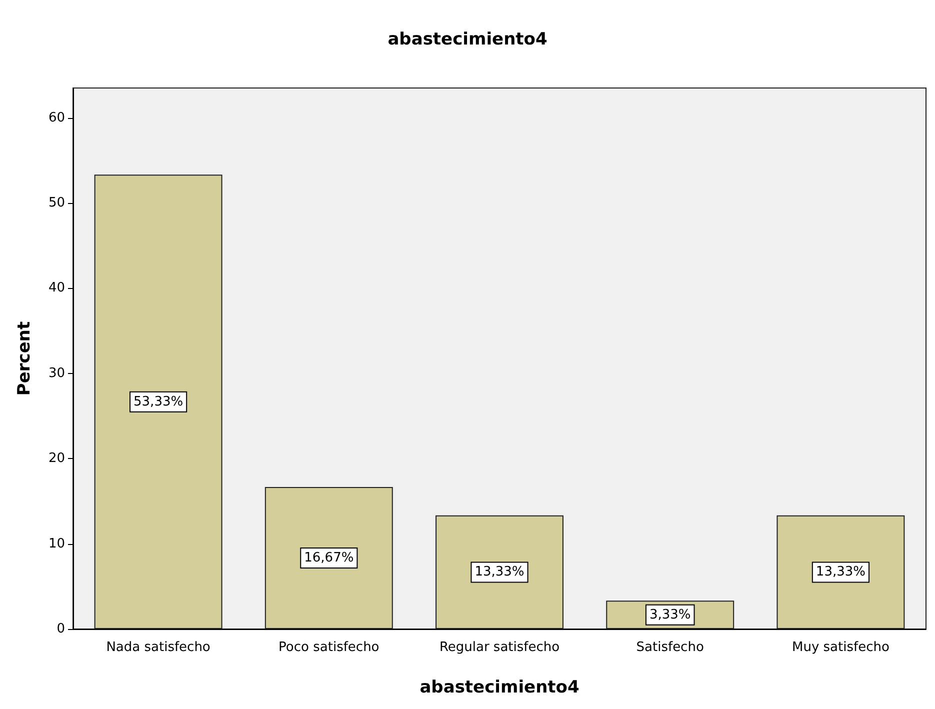 The image size is (935, 709). Describe the element at coordinates (159, 402) in the screenshot. I see `data-label: 53,33%` at that location.